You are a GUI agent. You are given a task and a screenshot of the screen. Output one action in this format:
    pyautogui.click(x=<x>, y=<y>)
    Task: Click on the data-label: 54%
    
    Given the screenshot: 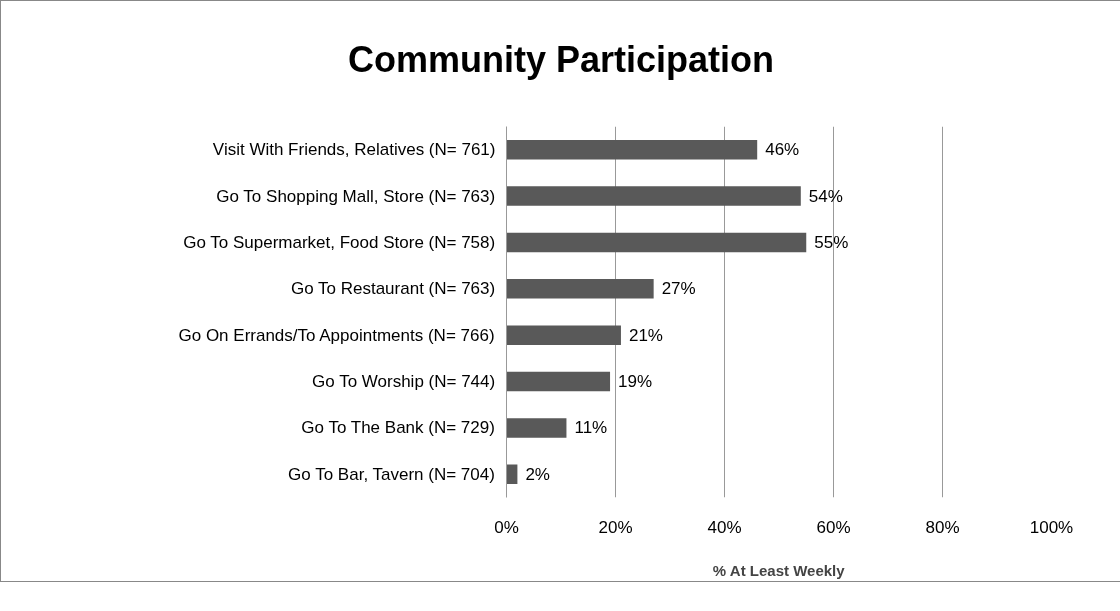 What is the action you would take?
    pyautogui.click(x=825, y=196)
    